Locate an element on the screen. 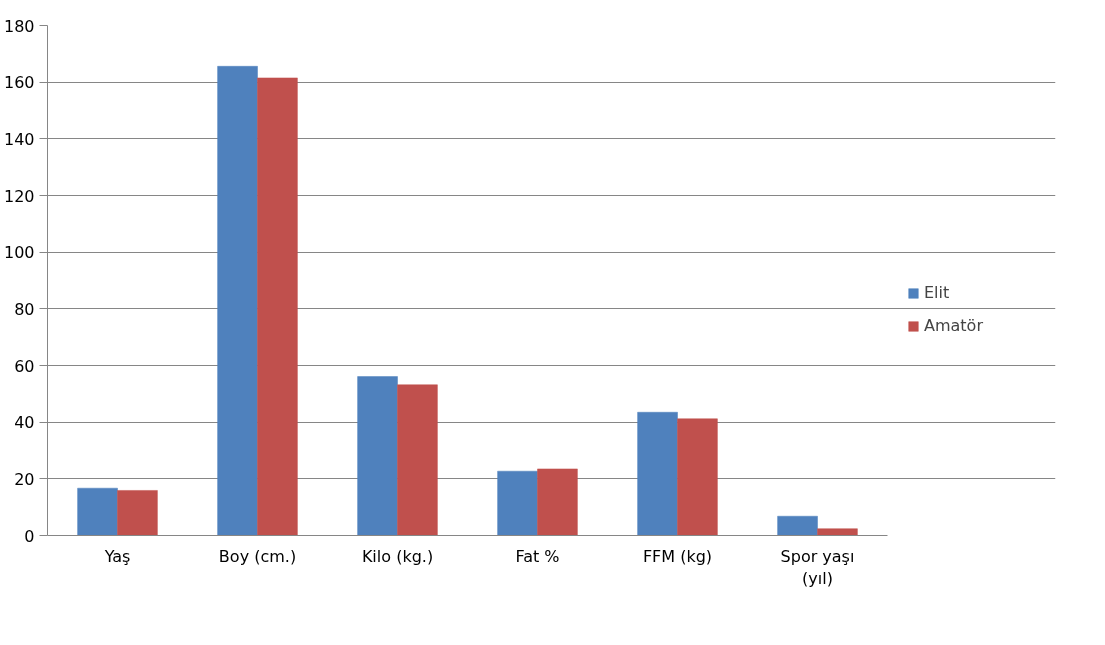 This screenshot has width=1105, height=645. x-tick-label: Yaş is located at coordinates (117, 556).